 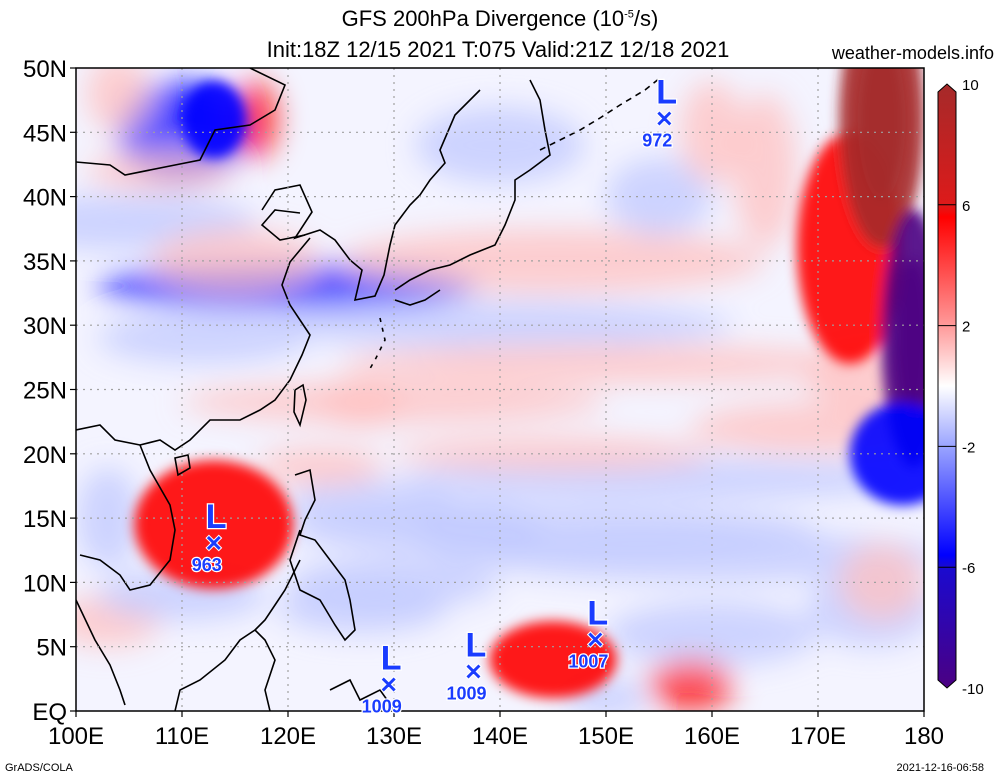 What do you see at coordinates (371, 195) in the screenshot?
I see `coastline-korea` at bounding box center [371, 195].